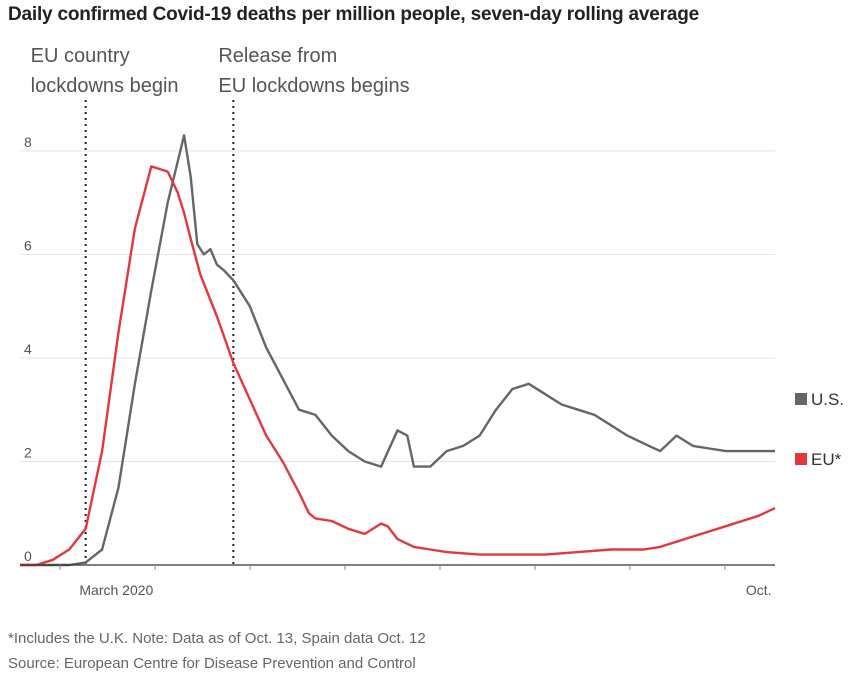 This screenshot has height=678, width=859. I want to click on y-tick-label-6: 6, so click(28, 245).